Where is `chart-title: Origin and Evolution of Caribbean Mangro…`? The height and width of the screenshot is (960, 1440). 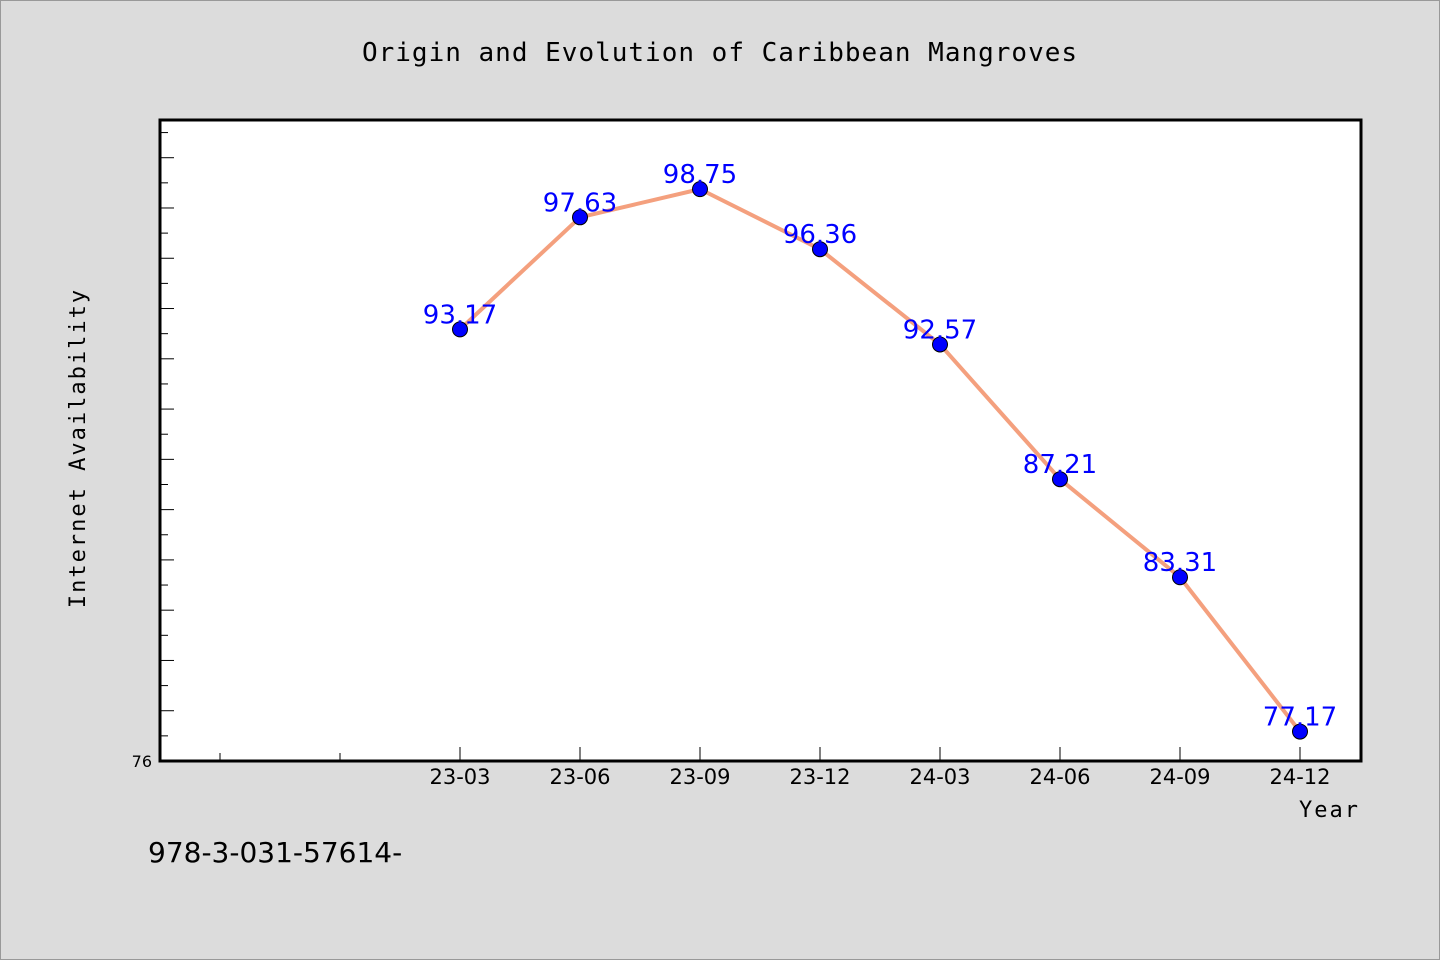
chart-title: Origin and Evolution of Caribbean Mangro… is located at coordinates (720, 53).